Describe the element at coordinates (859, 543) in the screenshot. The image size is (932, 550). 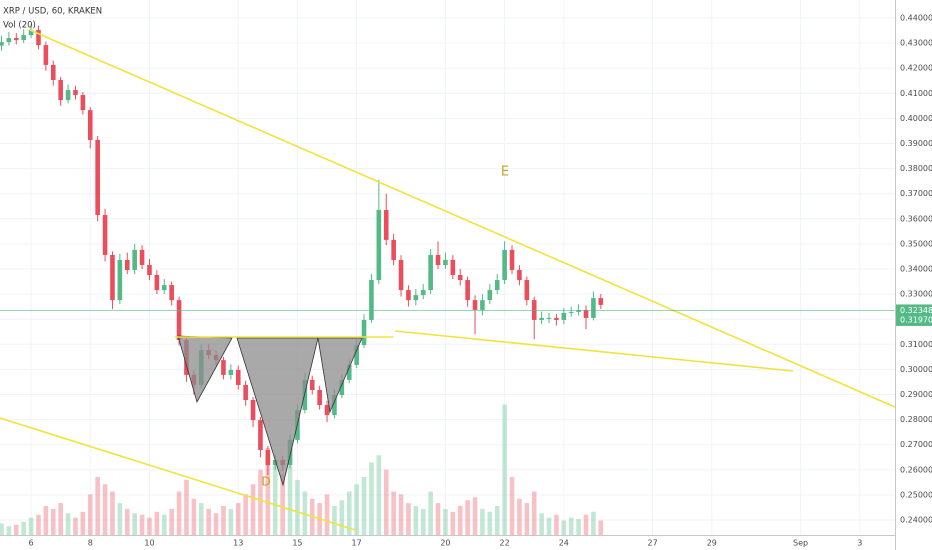
I see `x-tick-label: 3` at that location.